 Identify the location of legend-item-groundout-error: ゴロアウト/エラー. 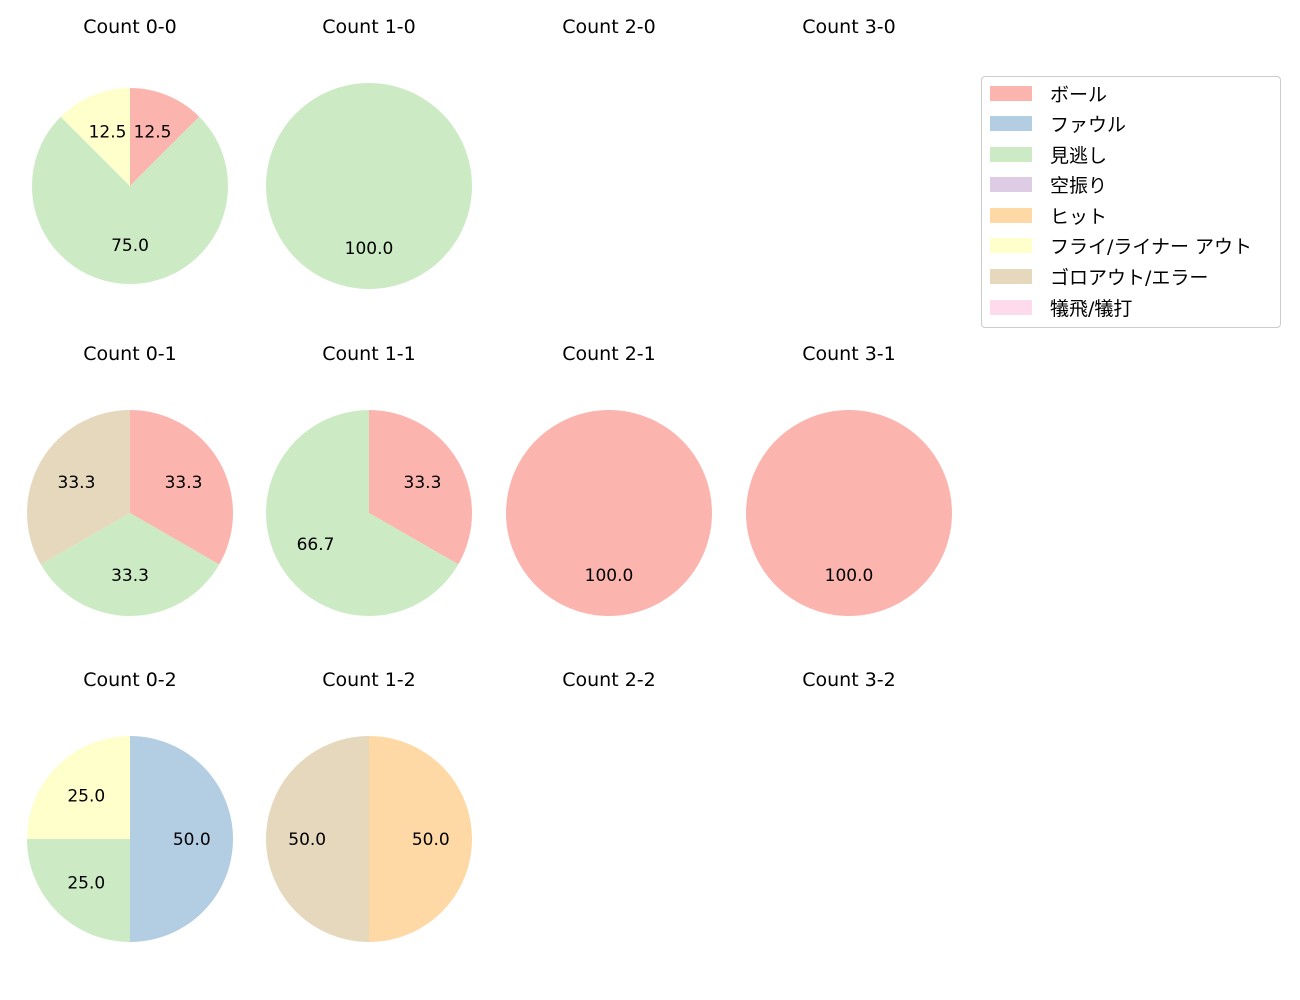
(1099, 276).